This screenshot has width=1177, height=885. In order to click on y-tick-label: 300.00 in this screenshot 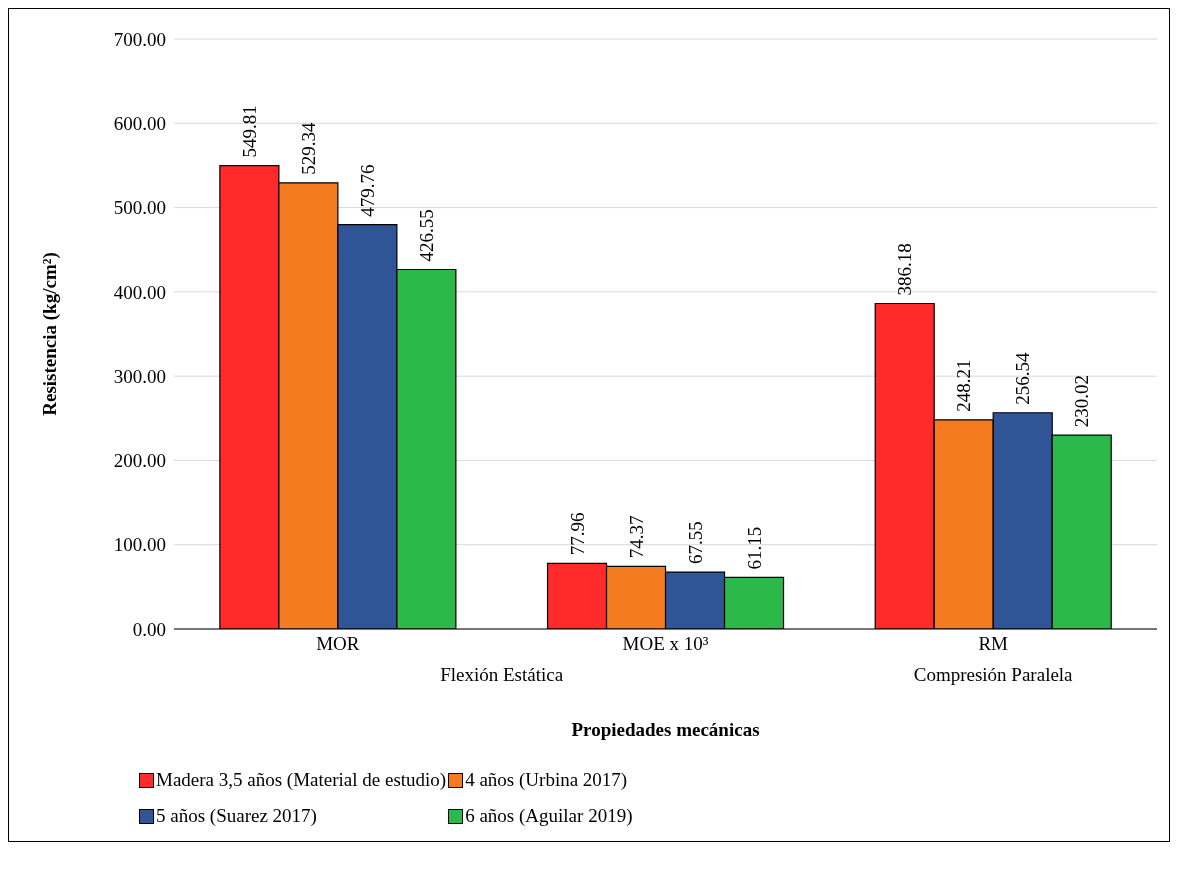, I will do `click(139, 376)`.